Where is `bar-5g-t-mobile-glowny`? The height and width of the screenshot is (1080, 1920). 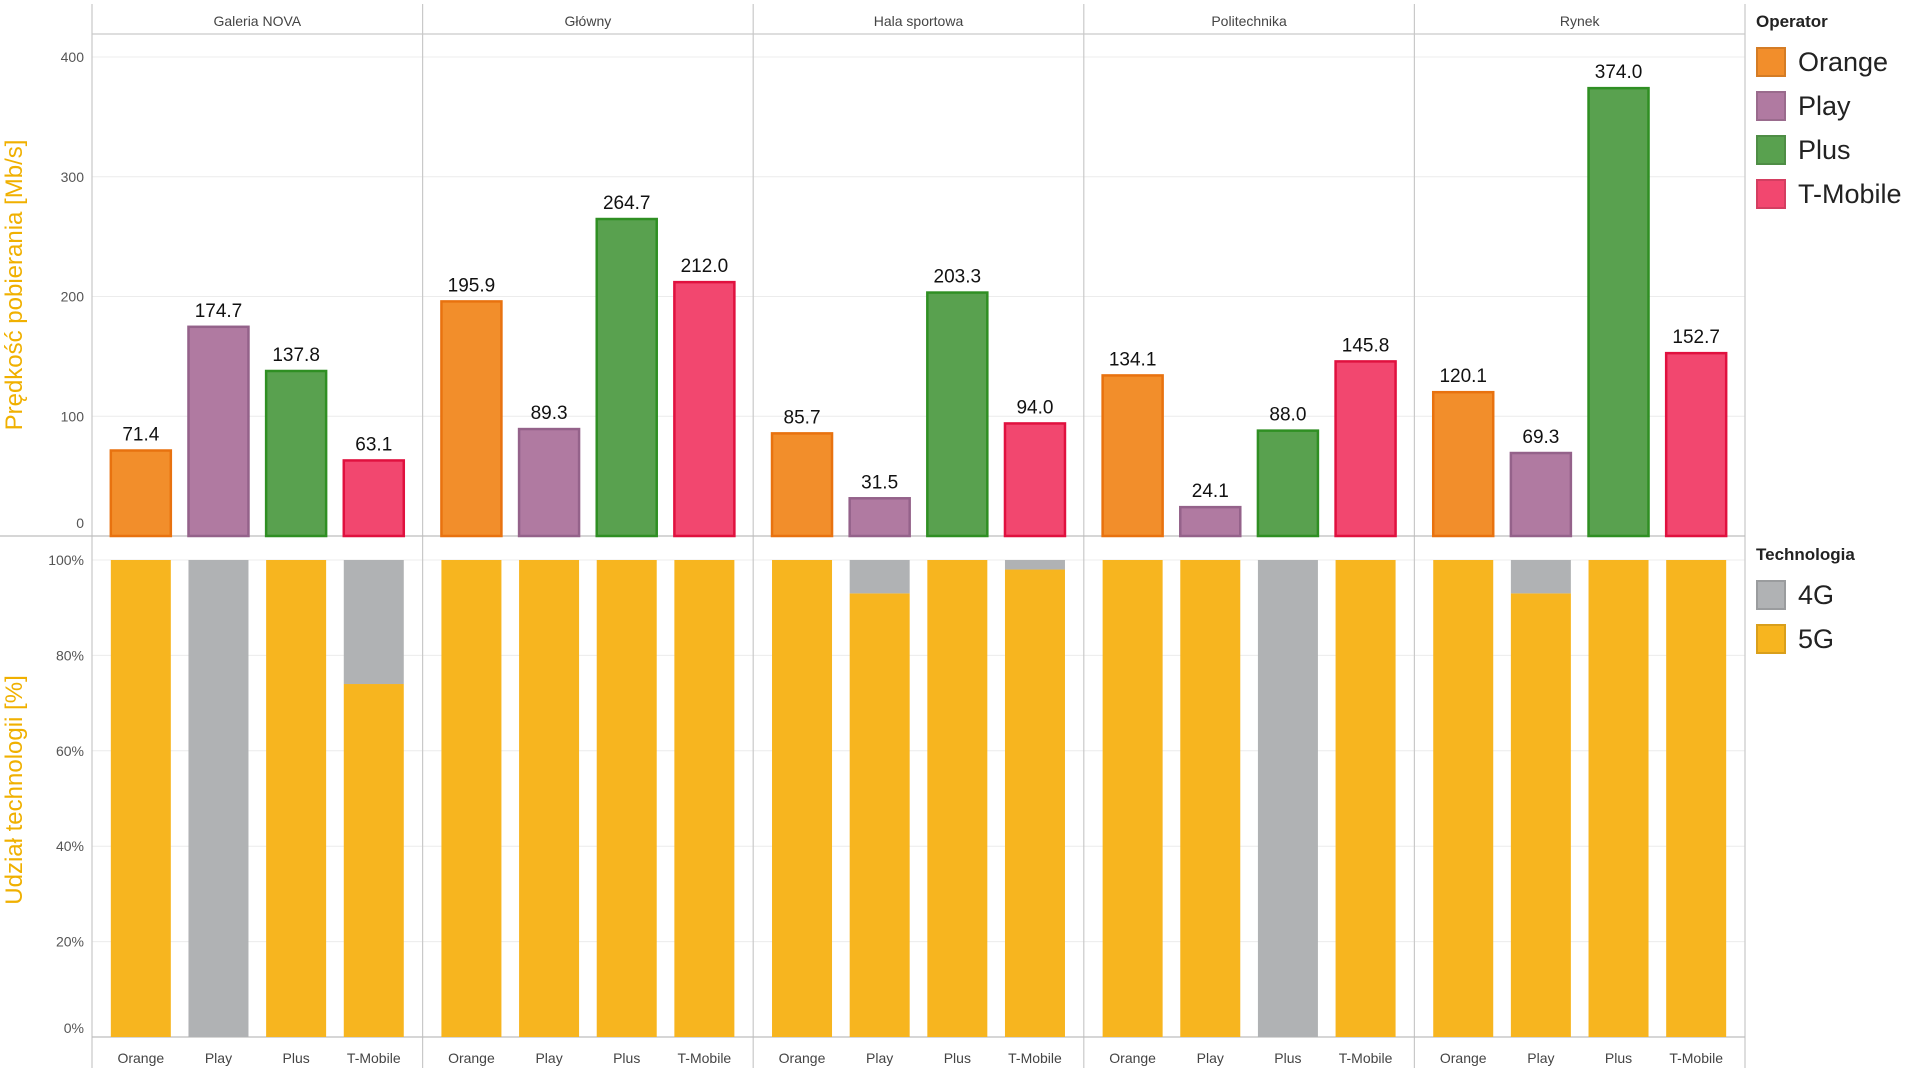
bar-5g-t-mobile-glowny is located at coordinates (704, 798).